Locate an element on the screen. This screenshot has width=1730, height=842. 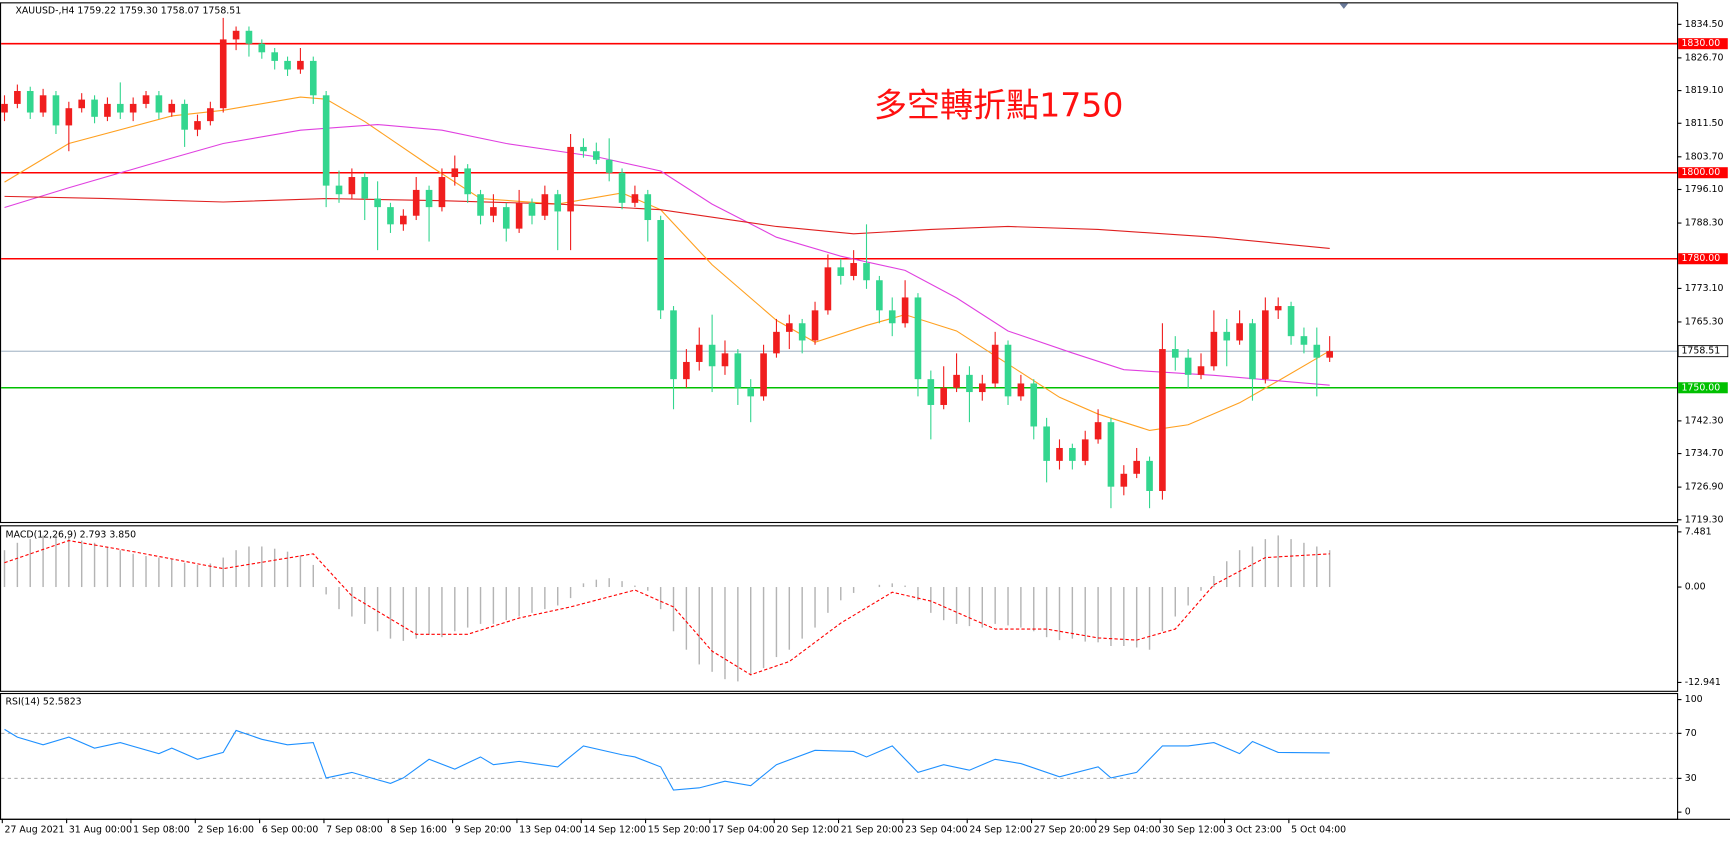
x-tick-label: 23 Sep 04:00 is located at coordinates (936, 829).